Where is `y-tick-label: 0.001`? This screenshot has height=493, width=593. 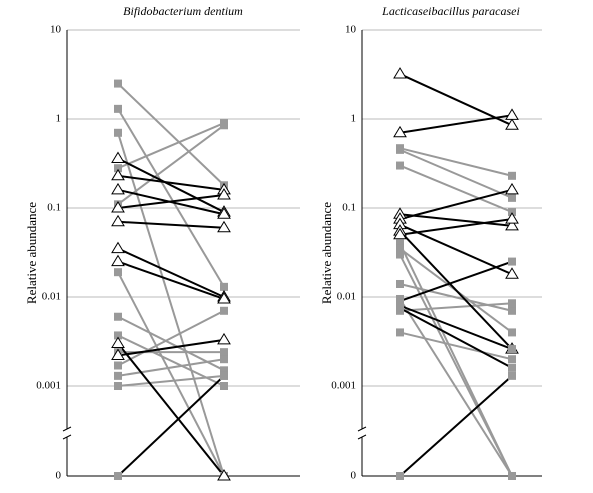
y-tick-label: 0.001 is located at coordinates (48, 386).